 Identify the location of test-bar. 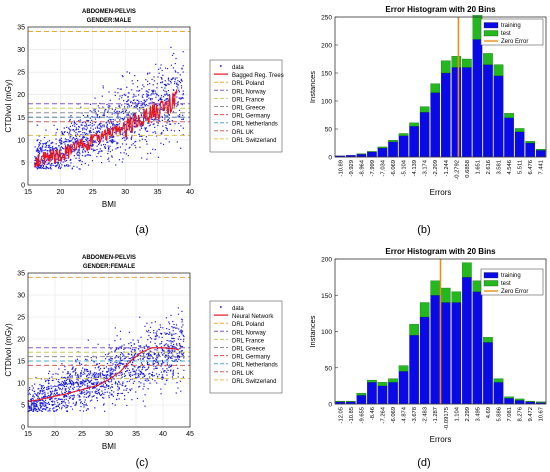
(540, 402).